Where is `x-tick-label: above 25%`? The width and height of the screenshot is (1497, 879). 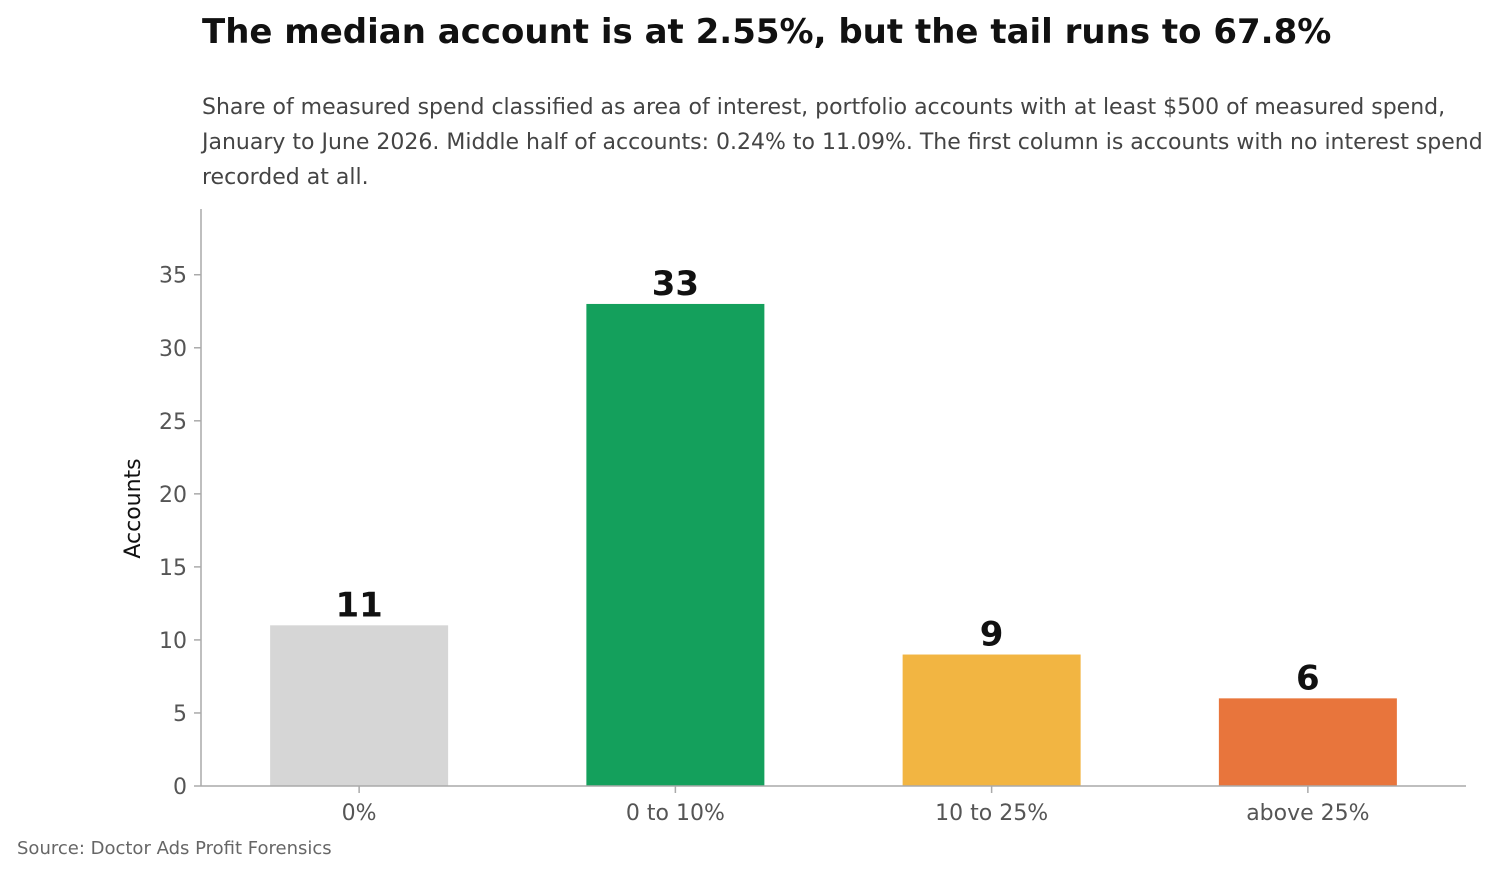 x-tick-label: above 25% is located at coordinates (1307, 813).